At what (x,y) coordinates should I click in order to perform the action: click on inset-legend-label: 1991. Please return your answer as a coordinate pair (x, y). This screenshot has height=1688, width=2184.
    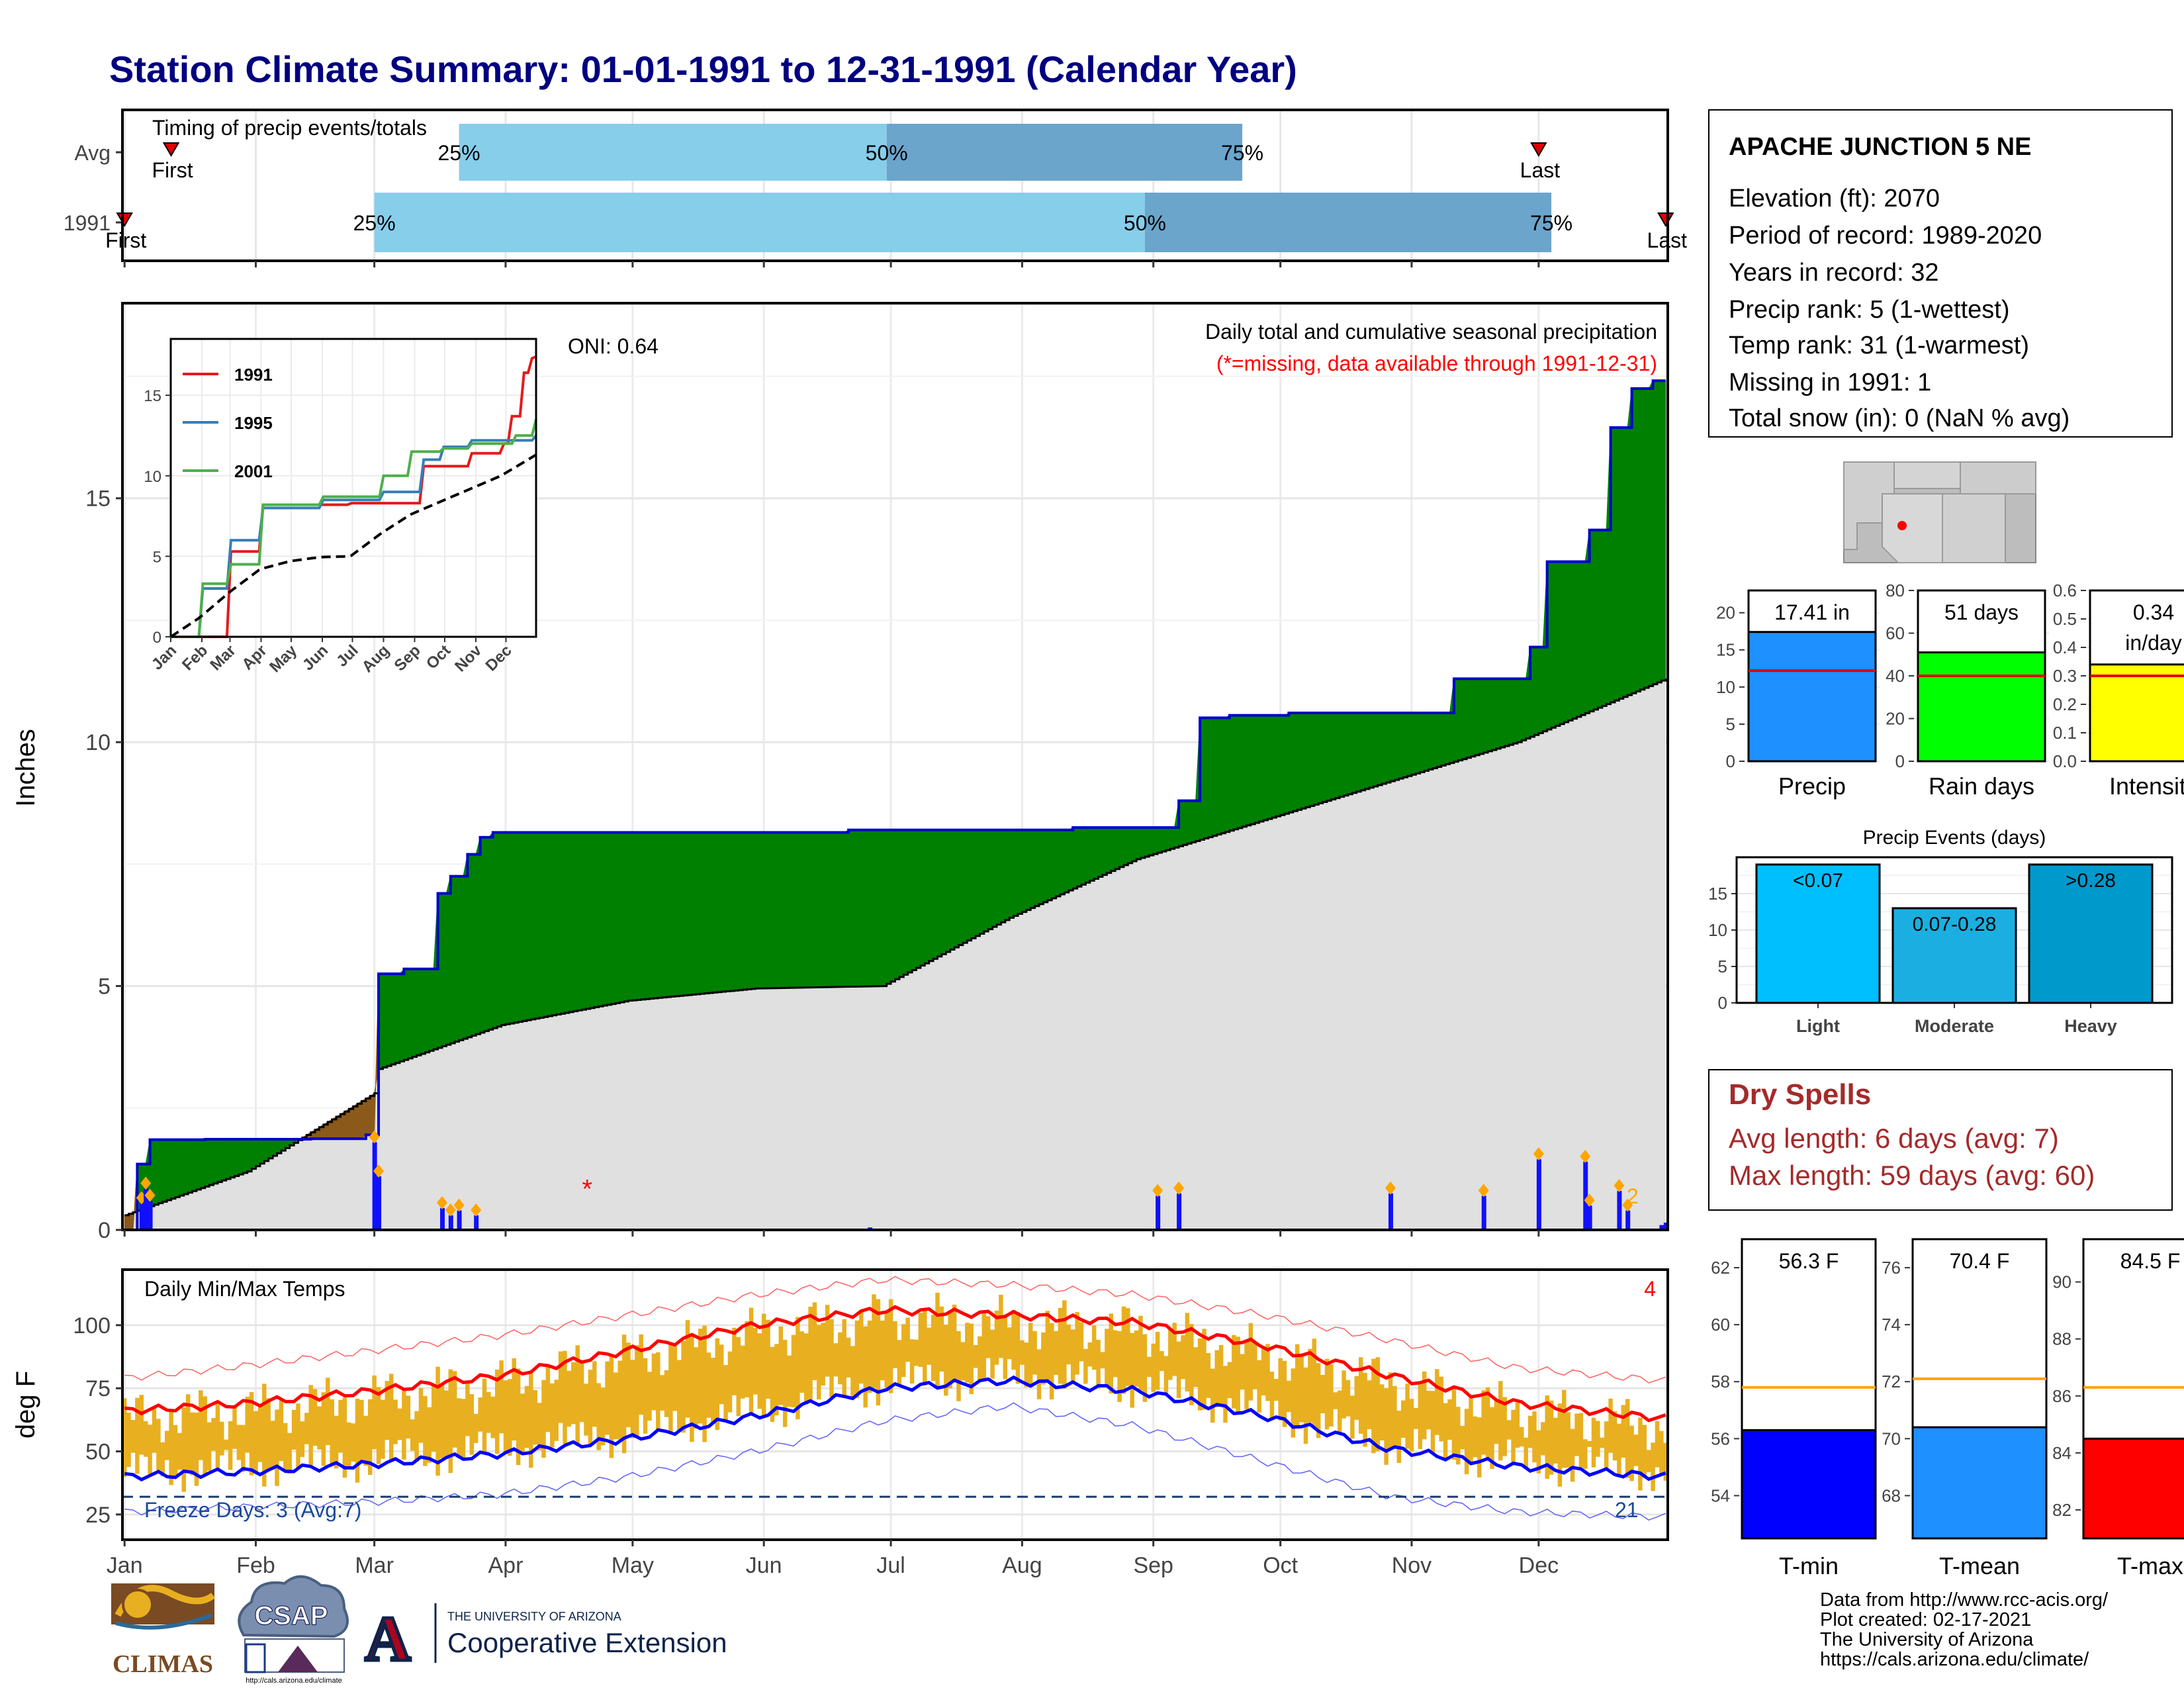
    Looking at the image, I should click on (253, 375).